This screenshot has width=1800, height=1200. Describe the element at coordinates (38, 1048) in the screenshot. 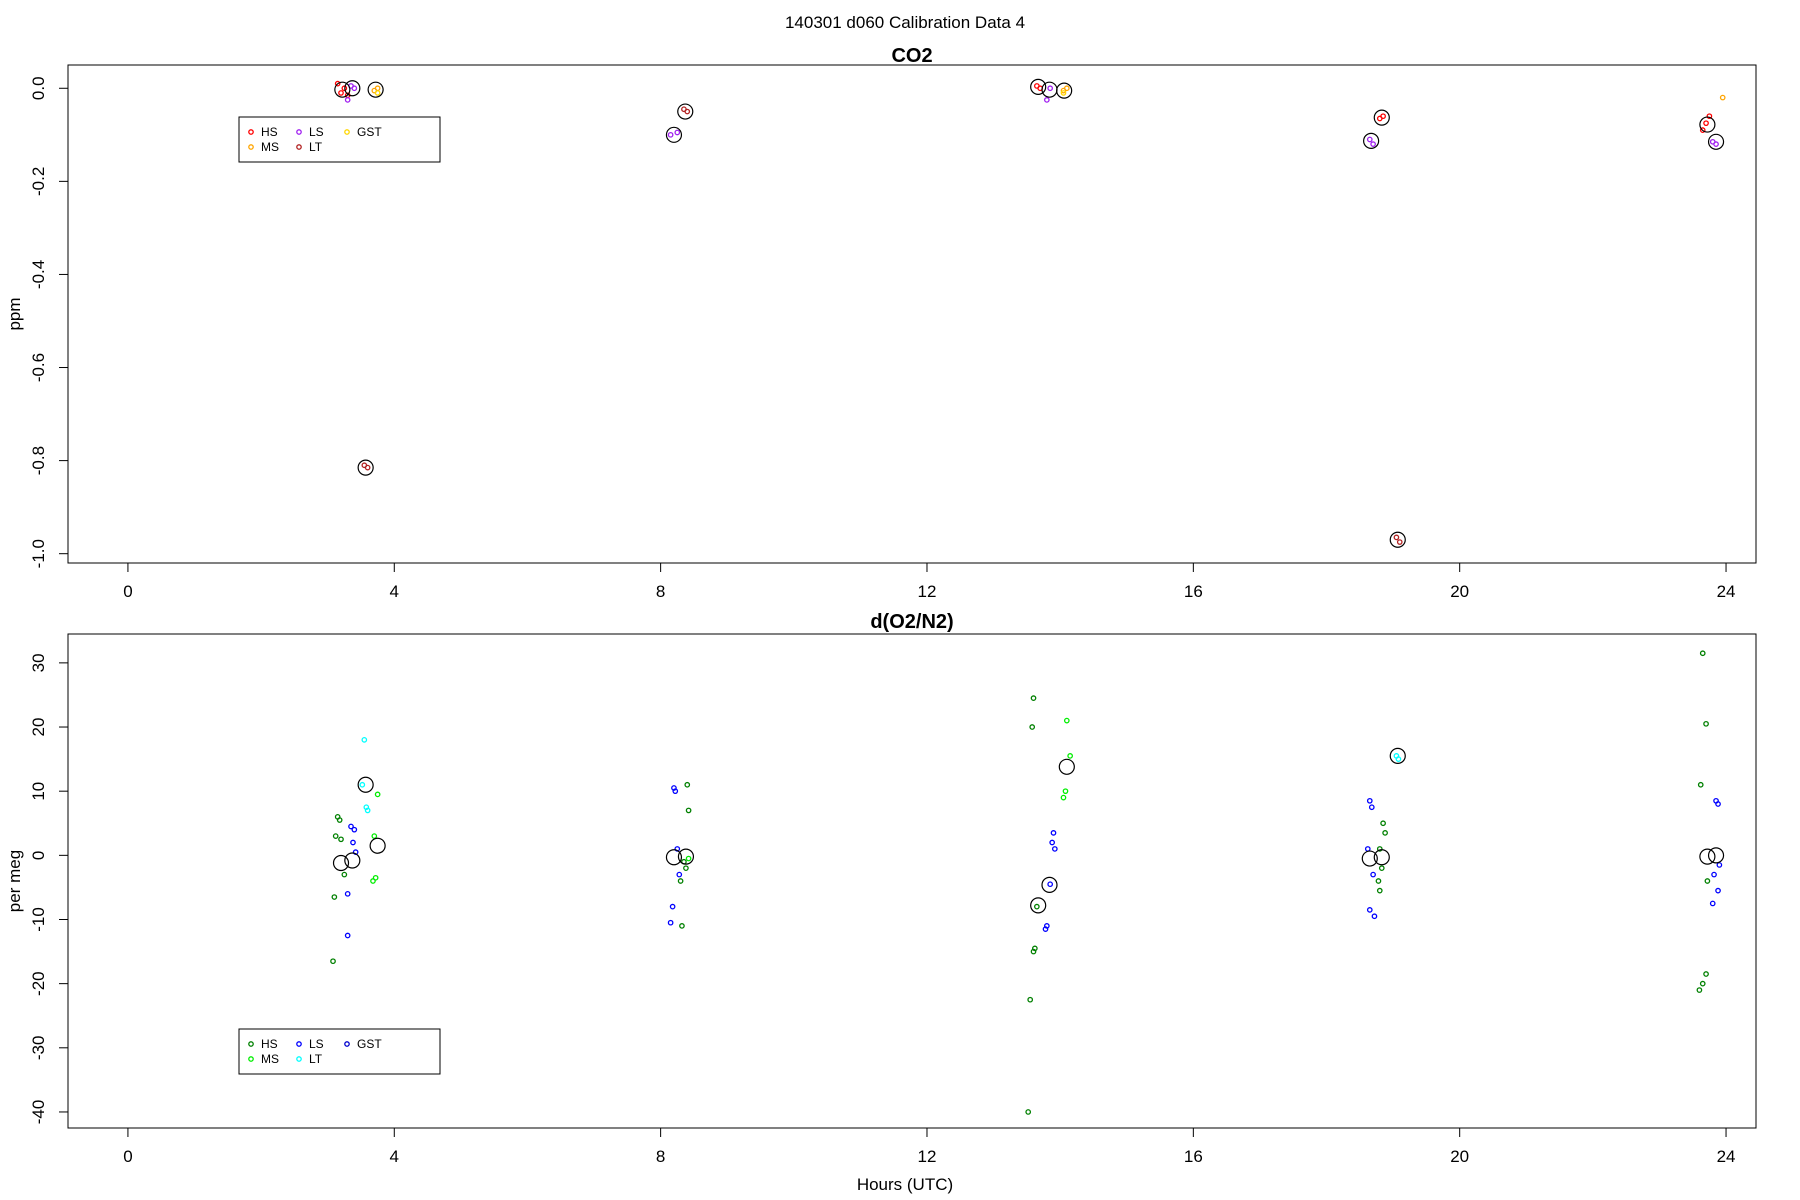

I see `y-tick-label: -30` at that location.